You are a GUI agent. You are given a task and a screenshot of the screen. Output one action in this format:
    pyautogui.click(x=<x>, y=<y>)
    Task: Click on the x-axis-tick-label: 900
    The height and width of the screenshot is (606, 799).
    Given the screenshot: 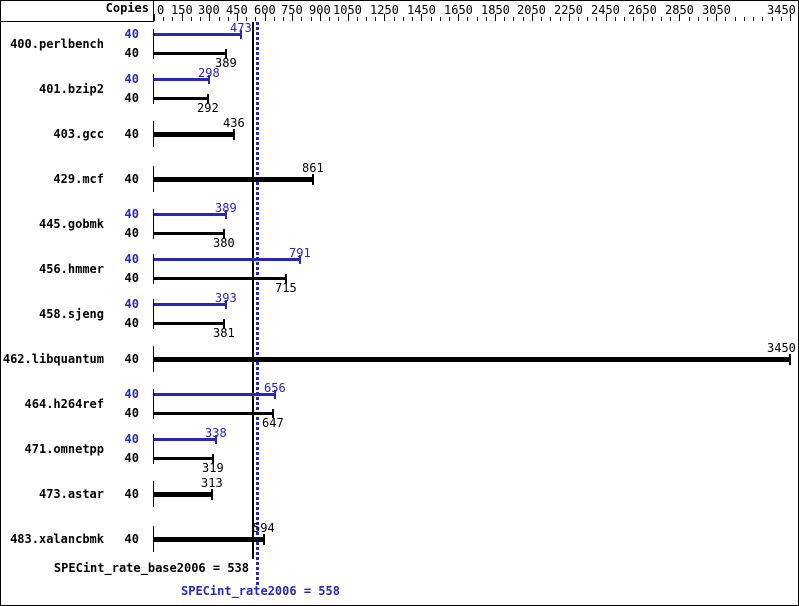 What is the action you would take?
    pyautogui.click(x=320, y=10)
    